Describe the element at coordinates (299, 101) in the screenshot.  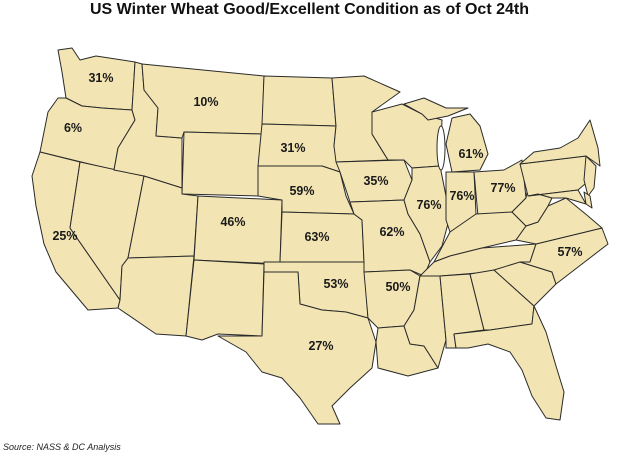
I see `state-nd` at that location.